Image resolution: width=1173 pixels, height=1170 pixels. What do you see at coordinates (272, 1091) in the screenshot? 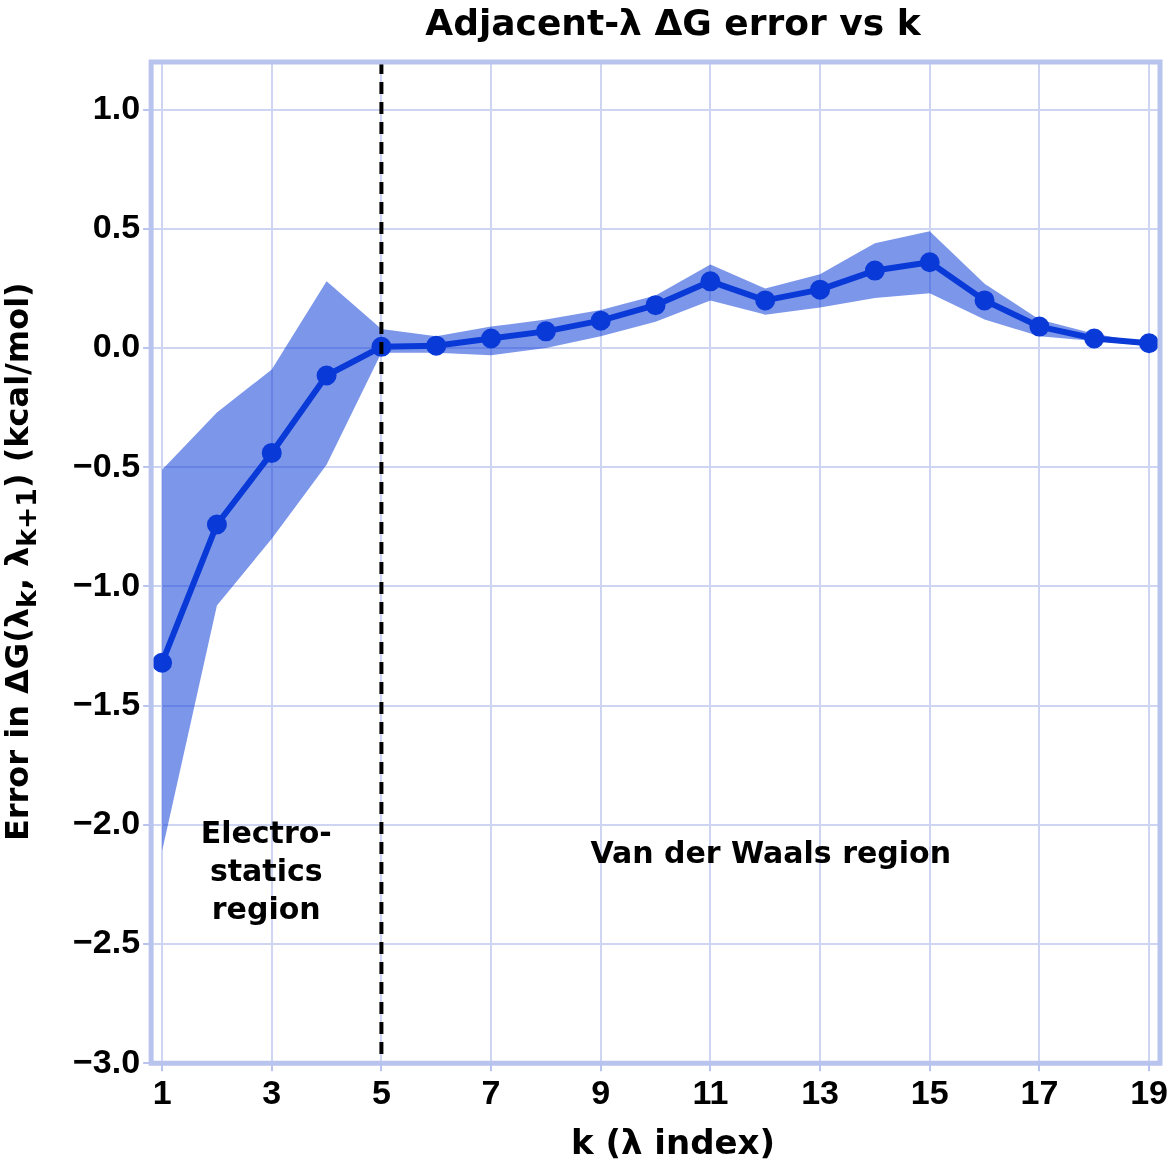
I see `x-tick-label: 3` at bounding box center [272, 1091].